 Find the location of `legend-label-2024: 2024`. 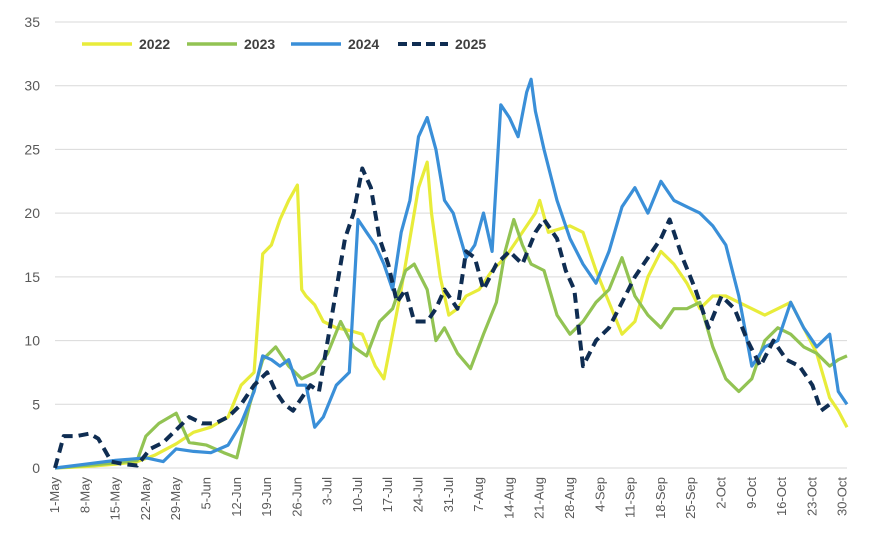

legend-label-2024: 2024 is located at coordinates (363, 44).